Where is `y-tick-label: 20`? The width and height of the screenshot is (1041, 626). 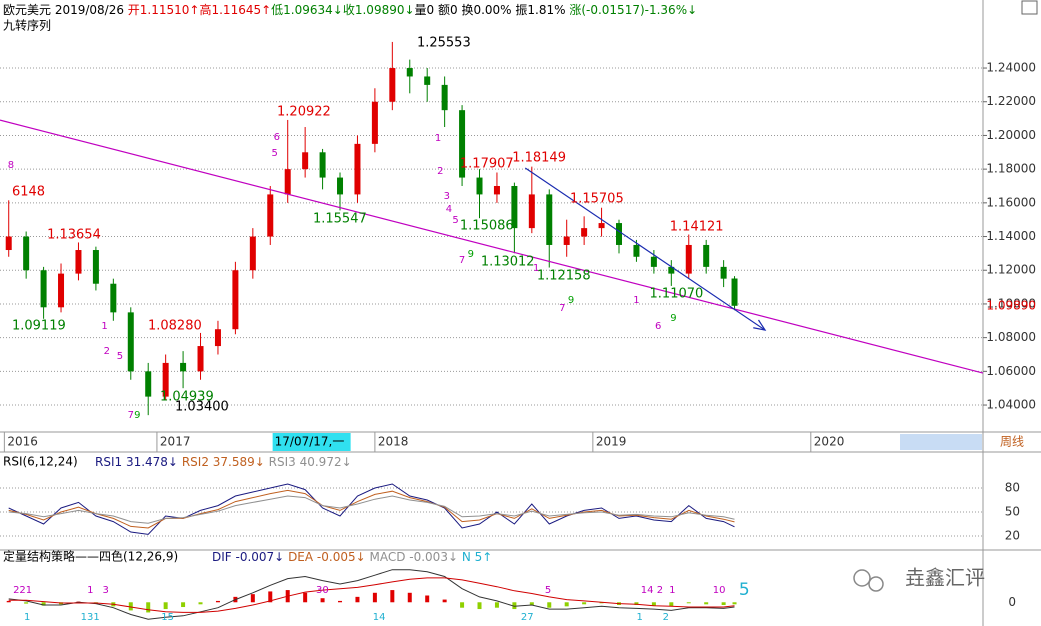 y-tick-label: 20 is located at coordinates (1012, 536).